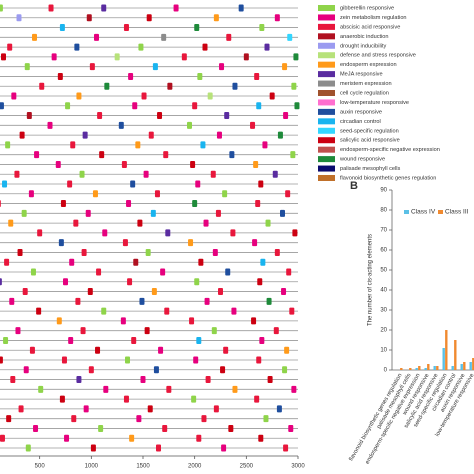  What do you see at coordinates (40, 467) in the screenshot?
I see `x-tick-label: 500` at bounding box center [40, 467].